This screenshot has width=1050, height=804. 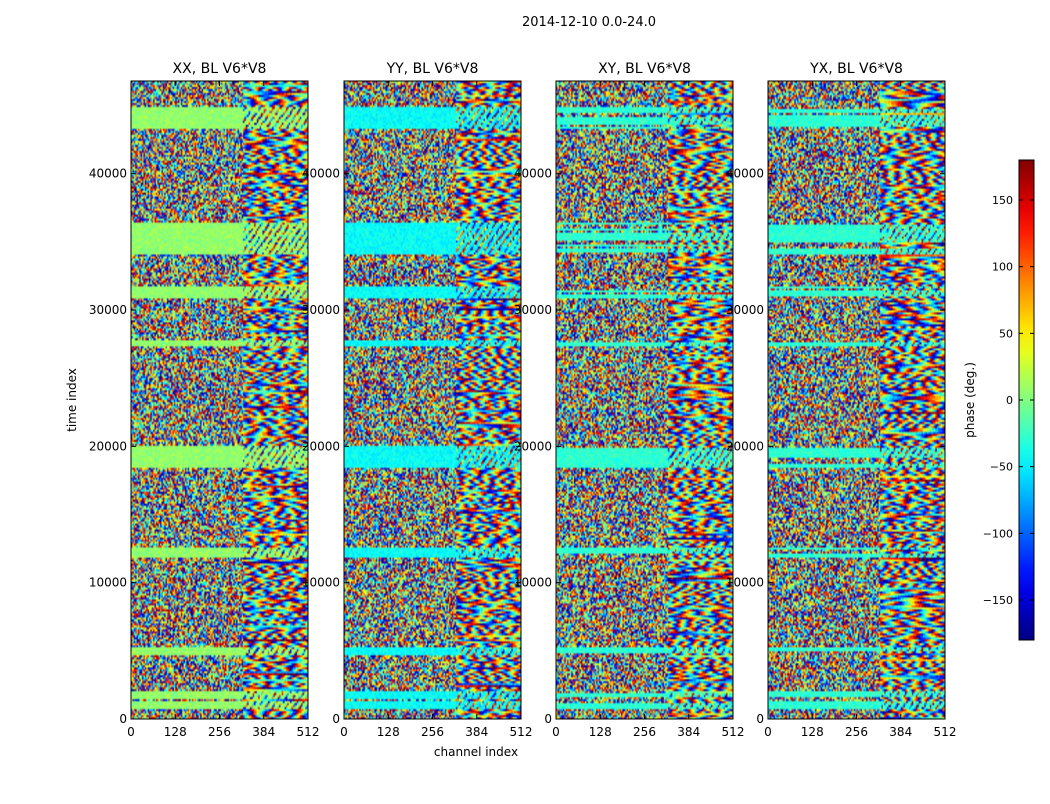 I want to click on colorbar-tick-label: −150, so click(x=998, y=600).